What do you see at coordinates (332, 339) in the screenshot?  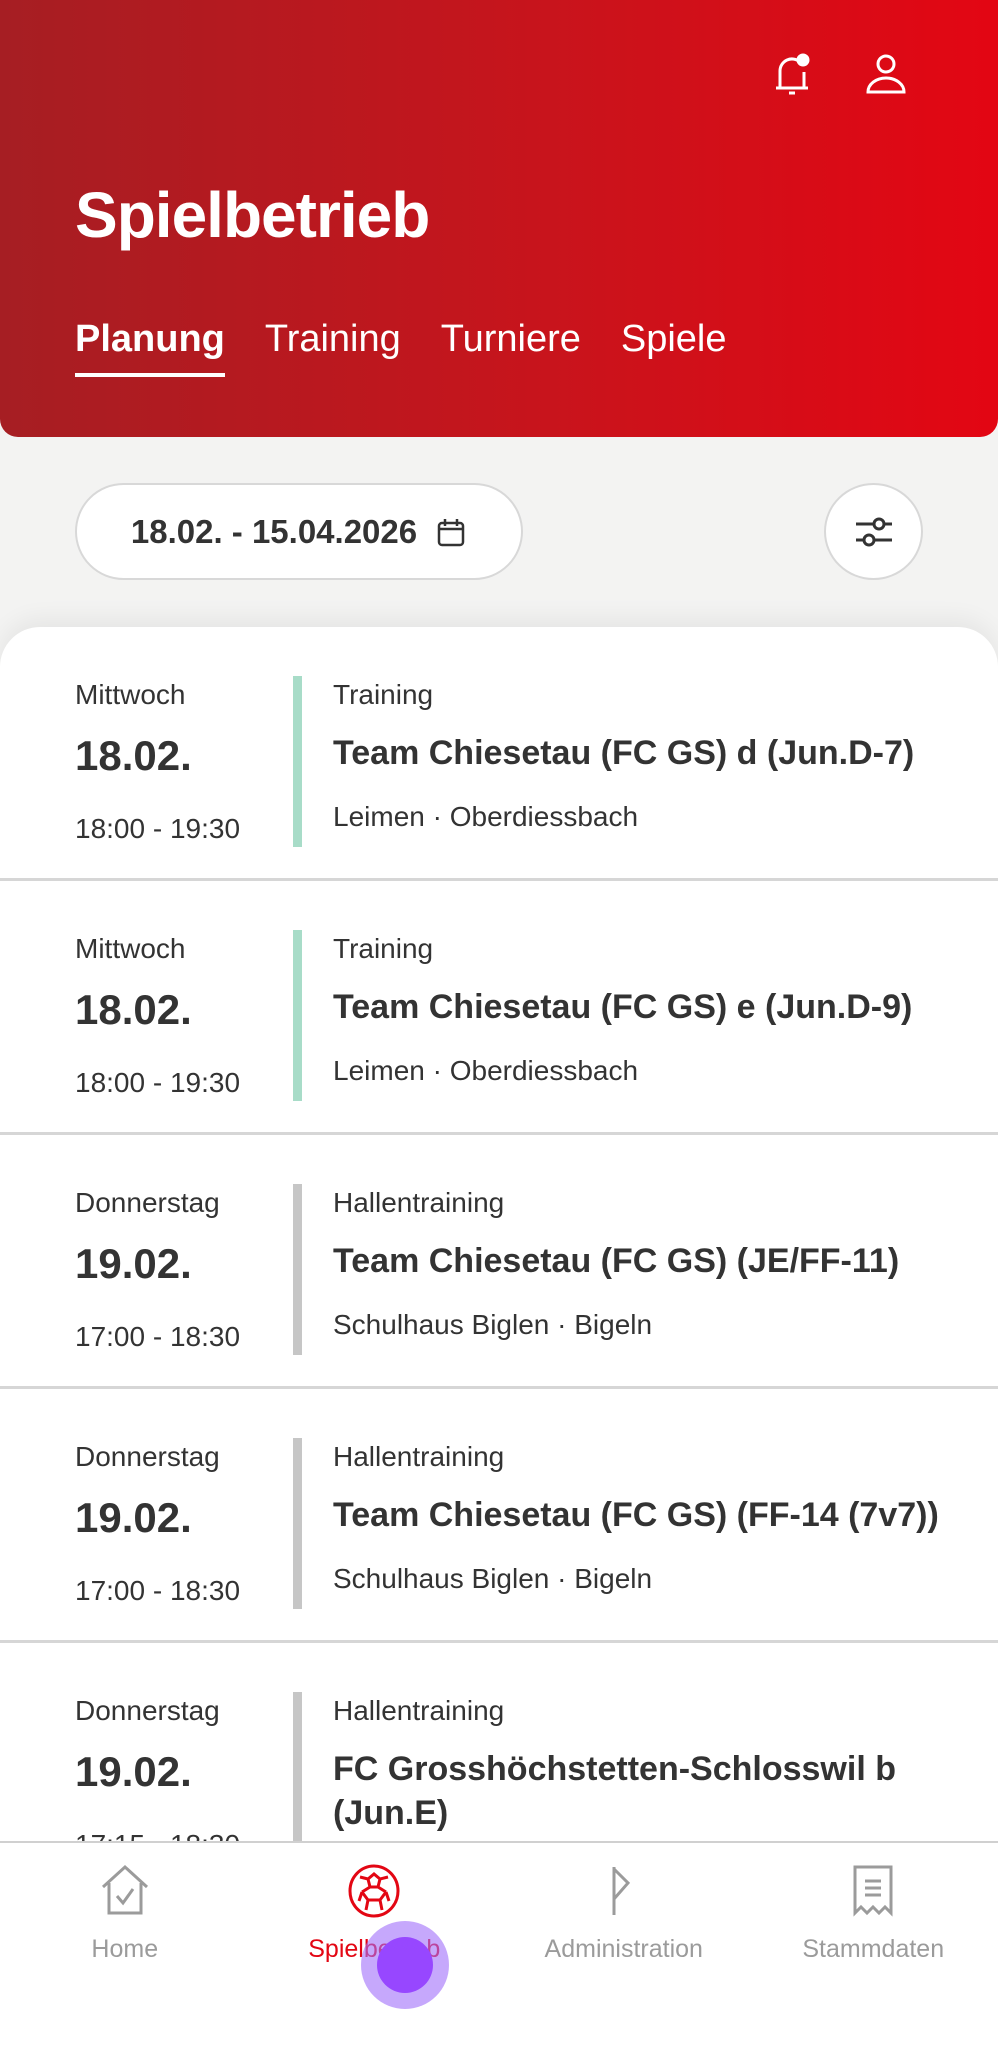 I see `tab-training: Training` at bounding box center [332, 339].